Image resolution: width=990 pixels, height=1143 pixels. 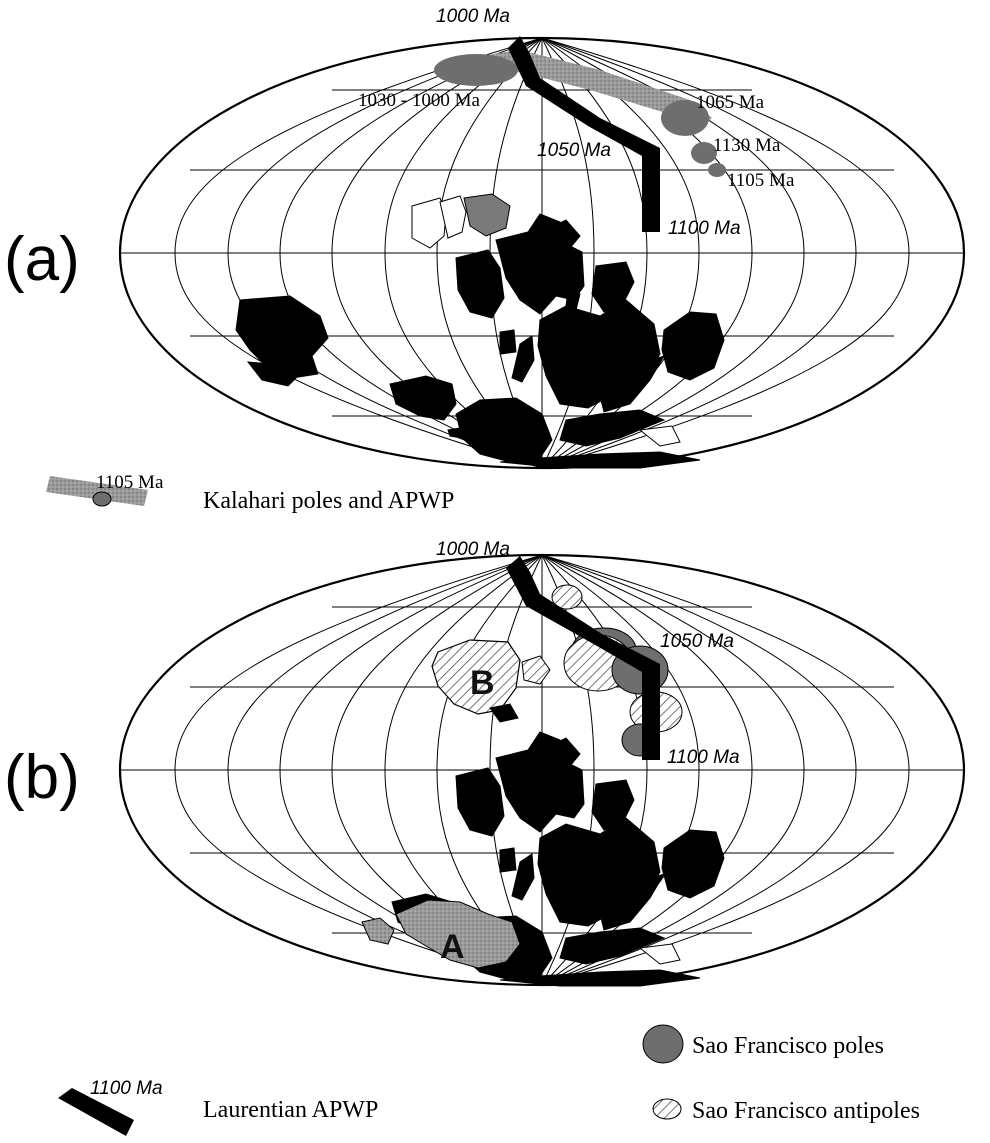 What do you see at coordinates (290, 1110) in the screenshot?
I see `legend-laurentia-text: Laurentian APWP` at bounding box center [290, 1110].